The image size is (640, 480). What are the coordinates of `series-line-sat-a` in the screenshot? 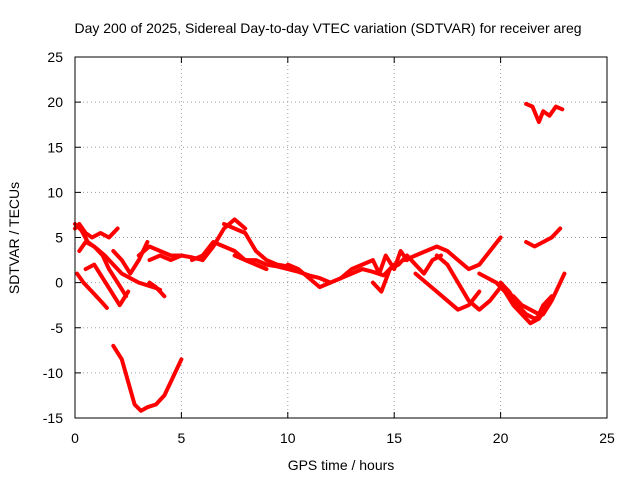 It's located at (96, 231).